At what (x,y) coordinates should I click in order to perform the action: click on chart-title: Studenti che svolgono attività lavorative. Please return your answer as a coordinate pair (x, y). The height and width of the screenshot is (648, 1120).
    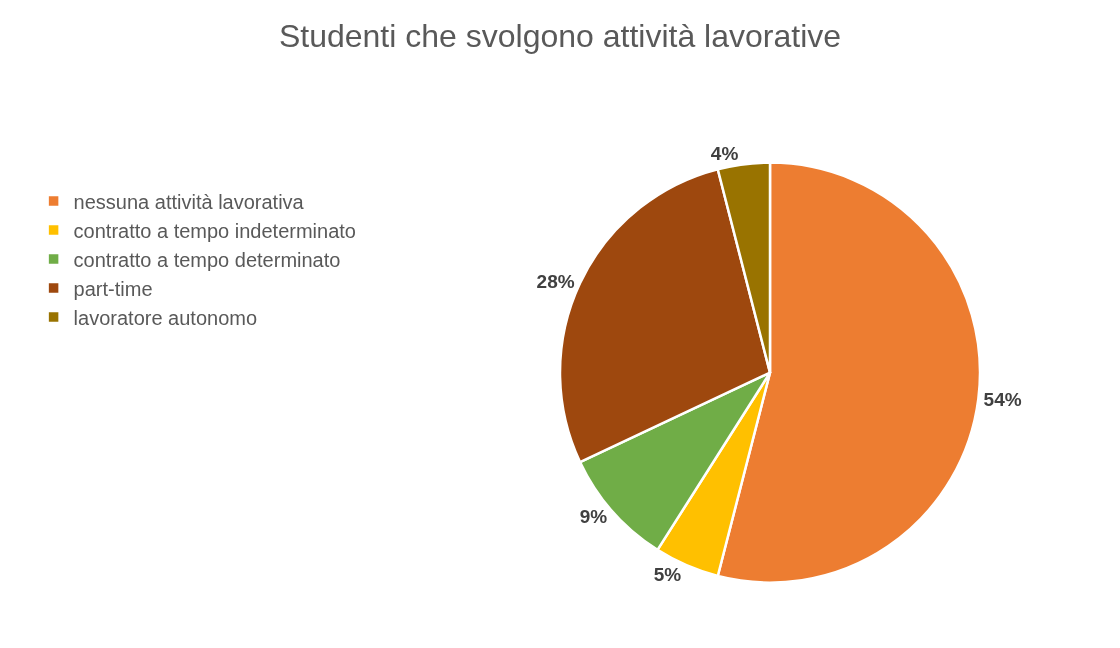
    Looking at the image, I should click on (560, 35).